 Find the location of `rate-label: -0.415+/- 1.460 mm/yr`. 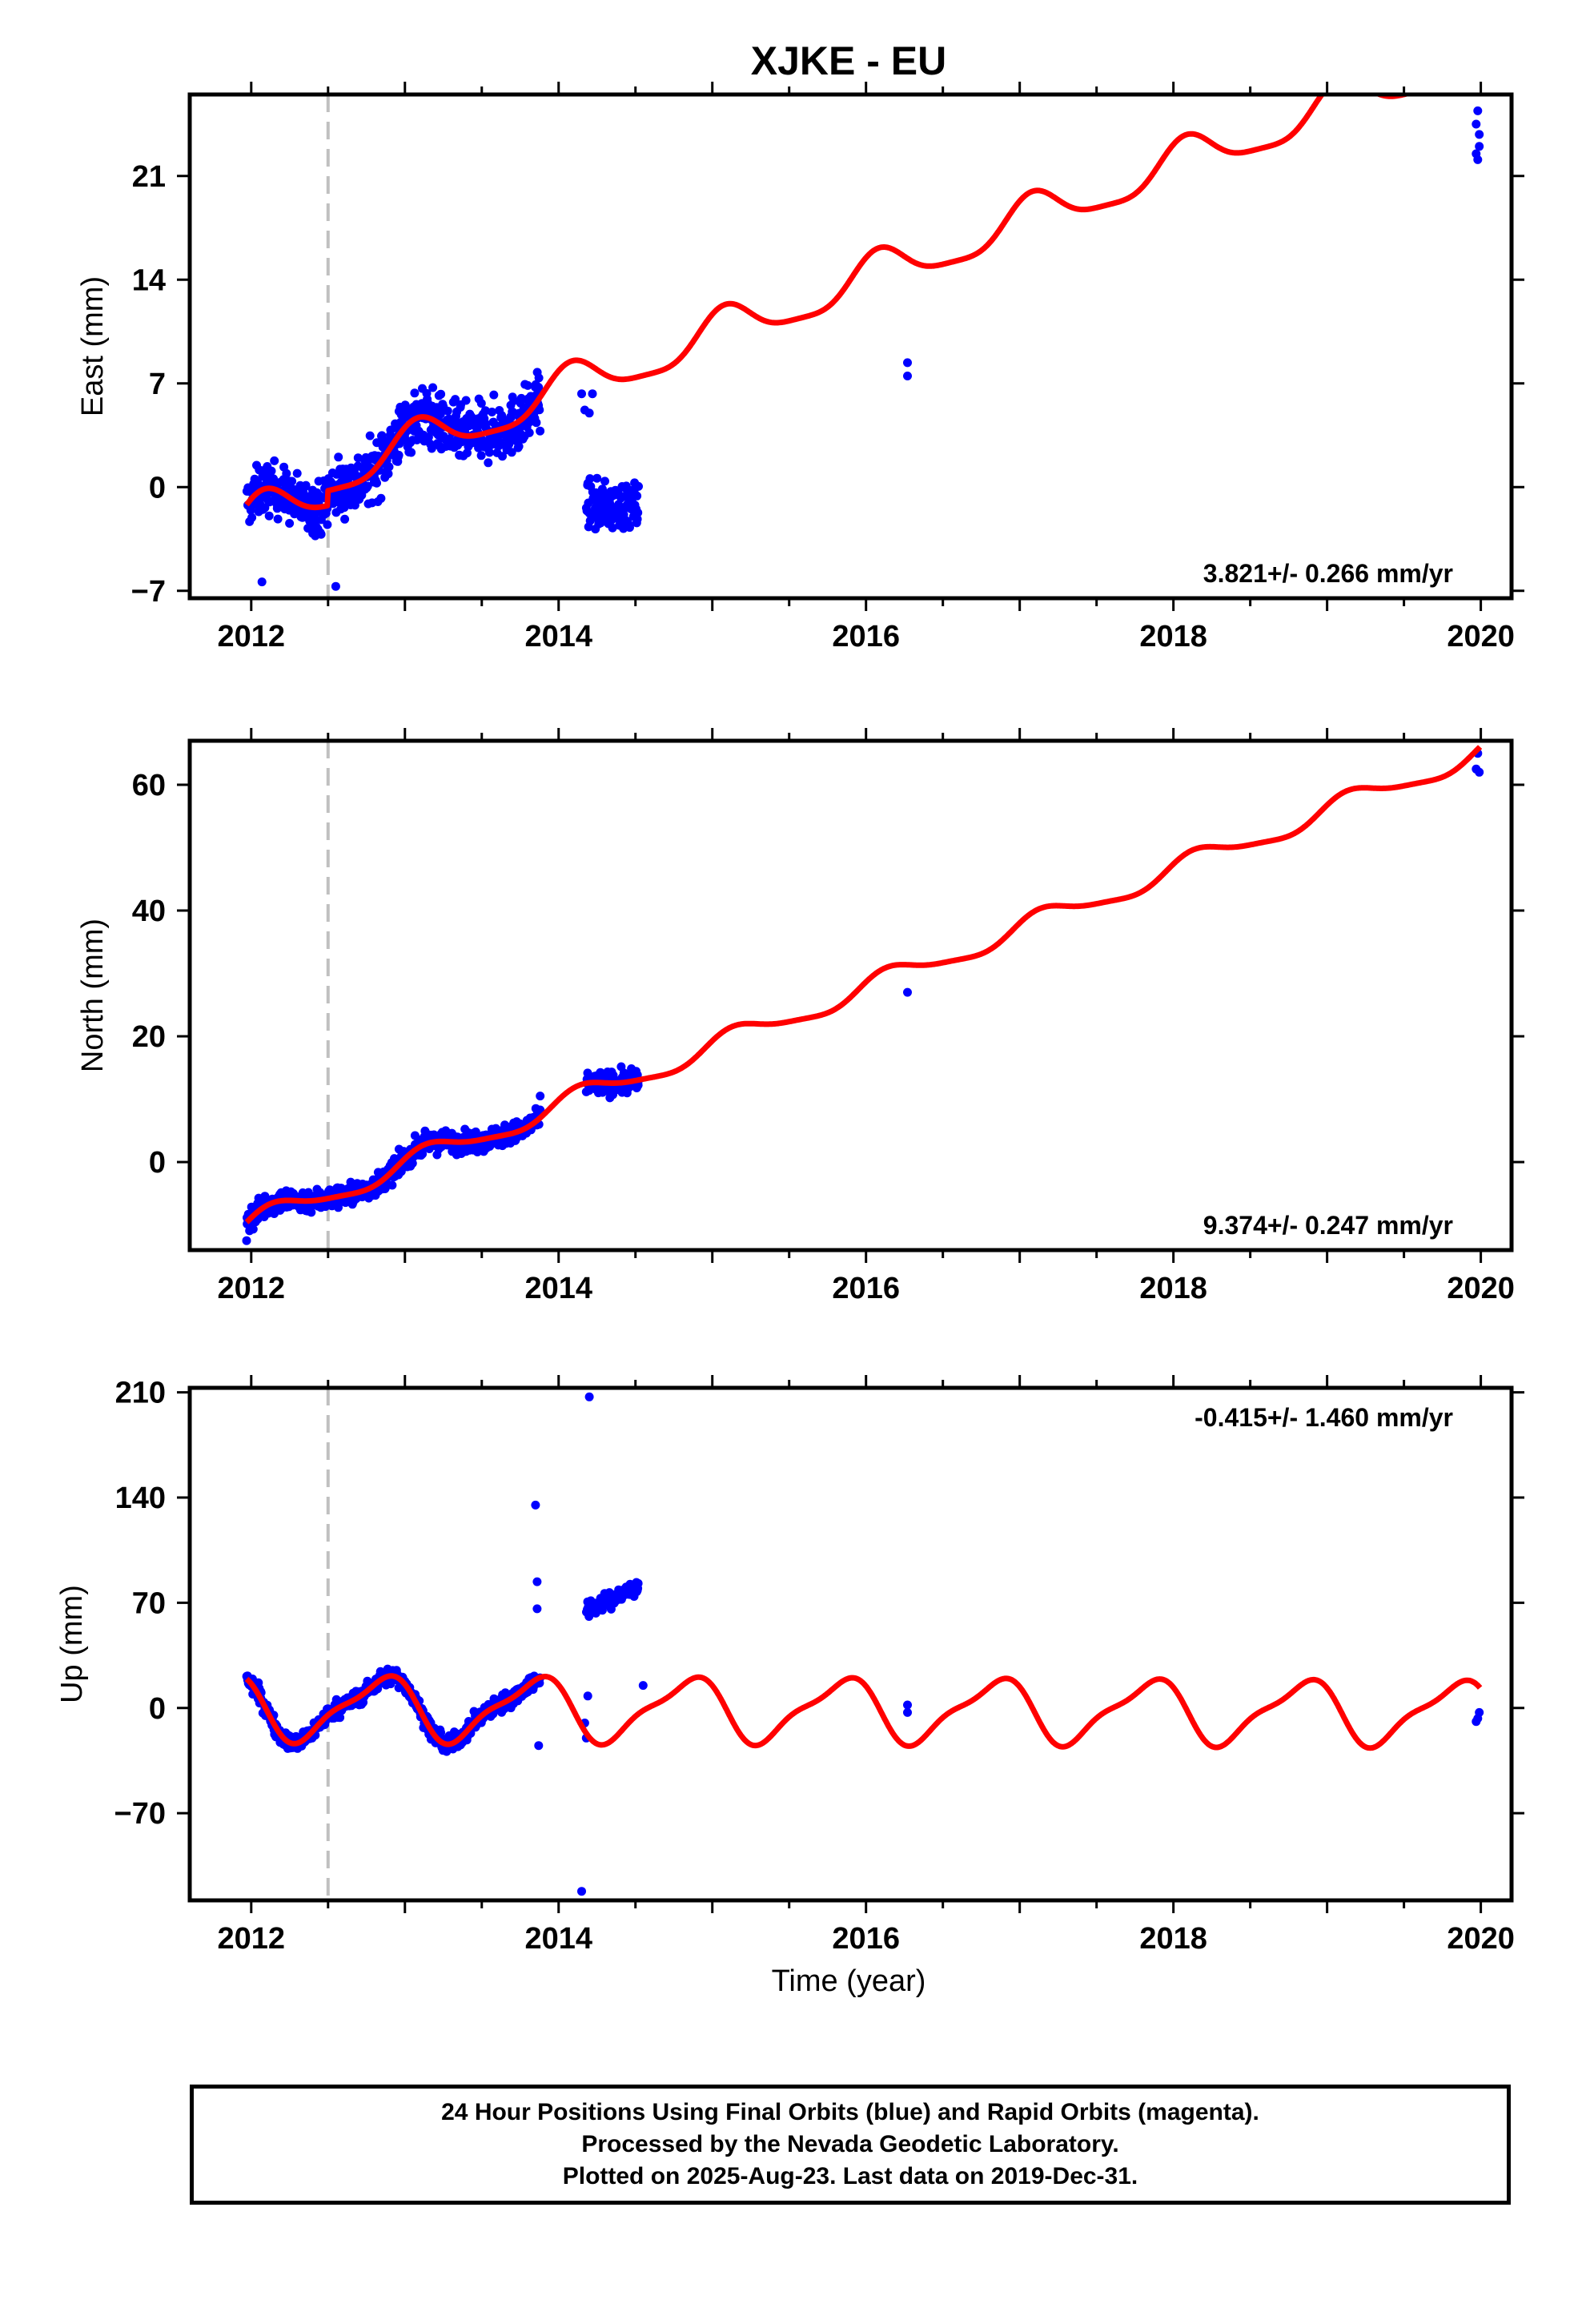

rate-label: -0.415+/- 1.460 mm/yr is located at coordinates (1324, 1417).